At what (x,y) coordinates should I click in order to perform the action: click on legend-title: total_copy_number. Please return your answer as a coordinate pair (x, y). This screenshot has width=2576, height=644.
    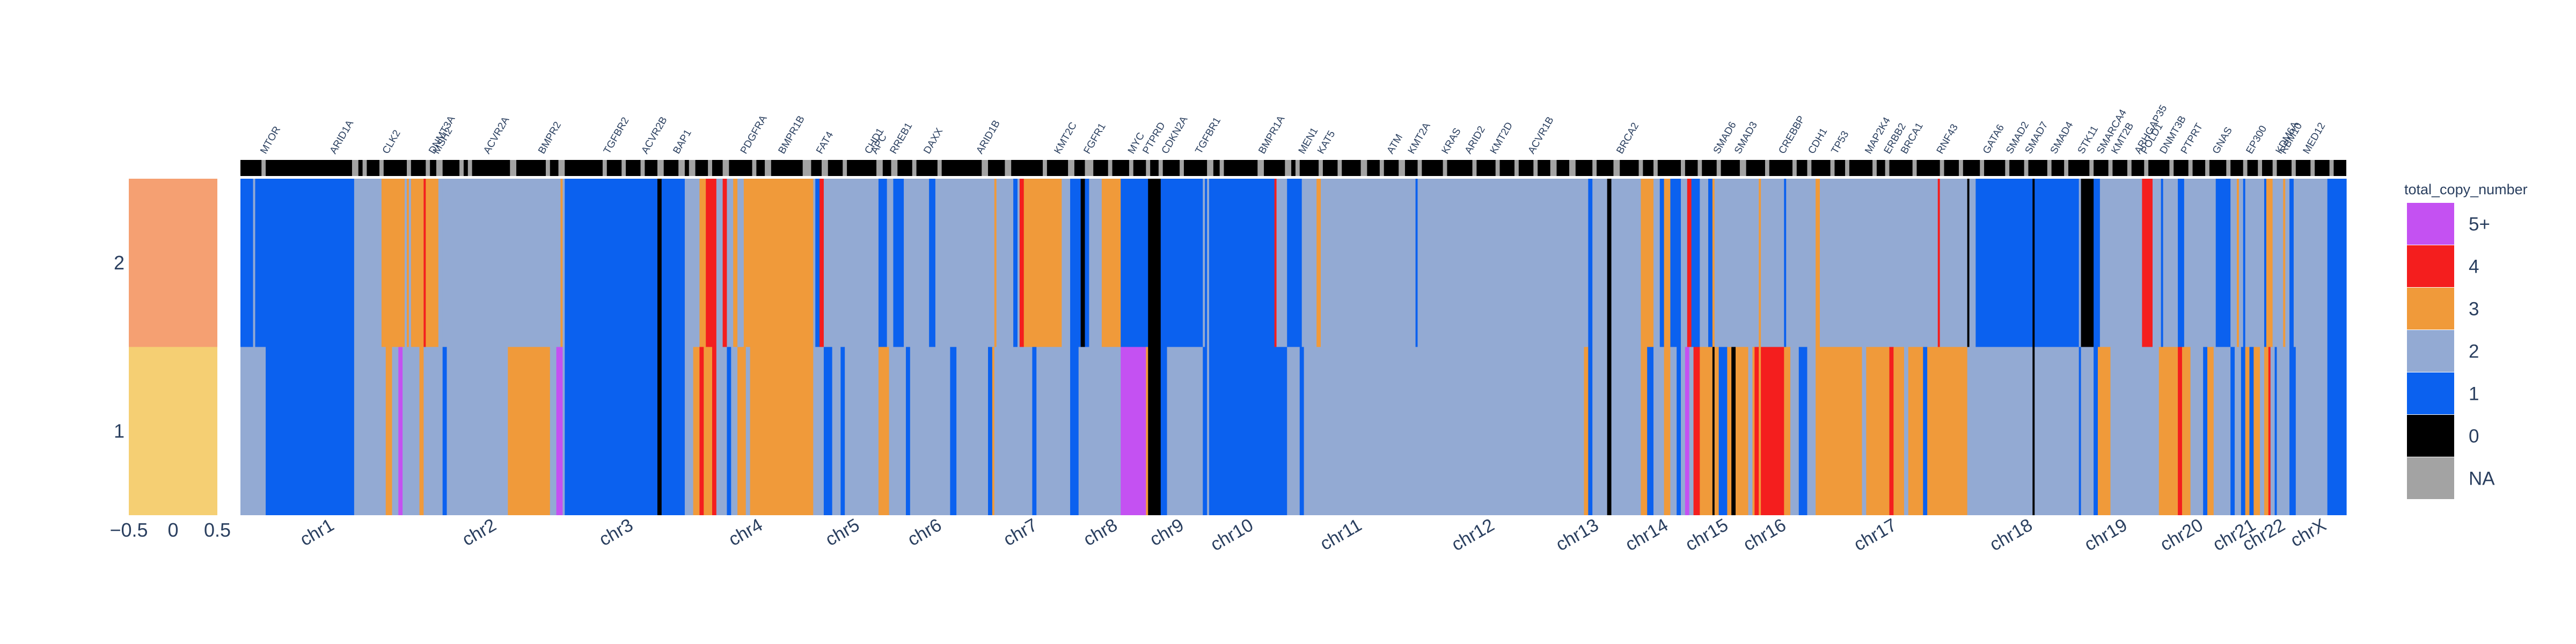
    Looking at the image, I should click on (2466, 189).